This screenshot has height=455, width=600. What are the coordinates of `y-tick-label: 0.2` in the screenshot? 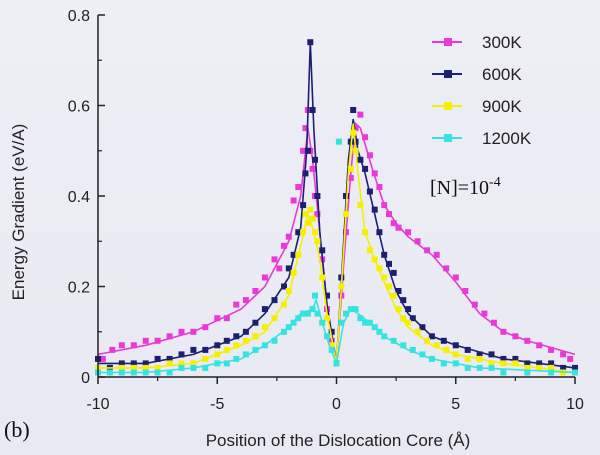 It's located at (79, 288).